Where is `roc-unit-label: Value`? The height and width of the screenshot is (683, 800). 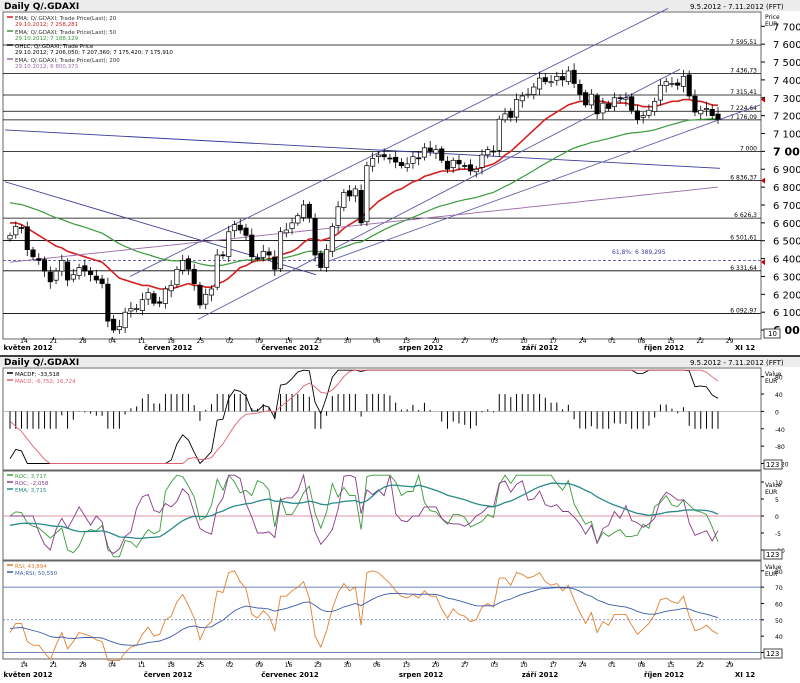
roc-unit-label: Value is located at coordinates (773, 485).